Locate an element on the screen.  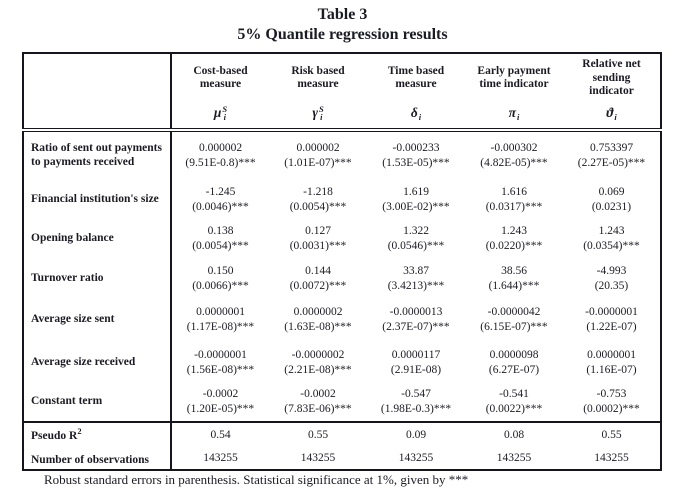
coef-cell: -4.993 (20.35) is located at coordinates (611, 278).